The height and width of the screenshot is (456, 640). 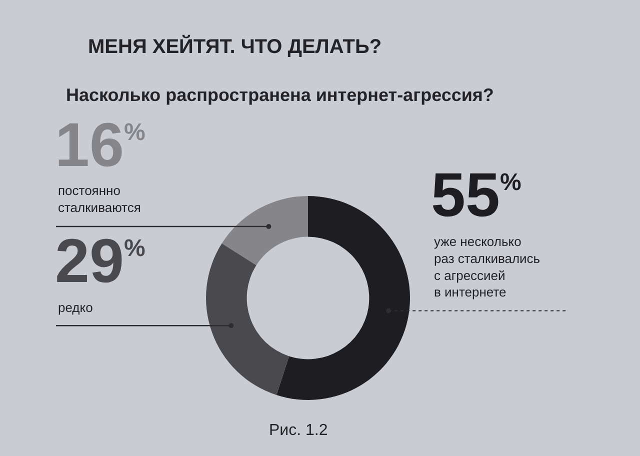 I want to click on slice-label: редко, so click(x=75, y=307).